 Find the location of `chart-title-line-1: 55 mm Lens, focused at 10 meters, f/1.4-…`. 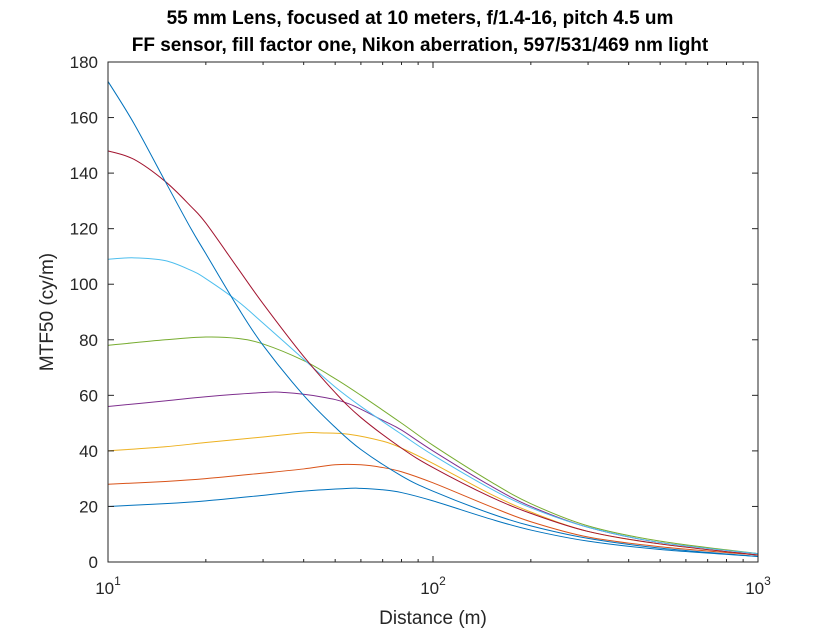

chart-title-line-1: 55 mm Lens, focused at 10 meters, f/1.4-… is located at coordinates (420, 18).